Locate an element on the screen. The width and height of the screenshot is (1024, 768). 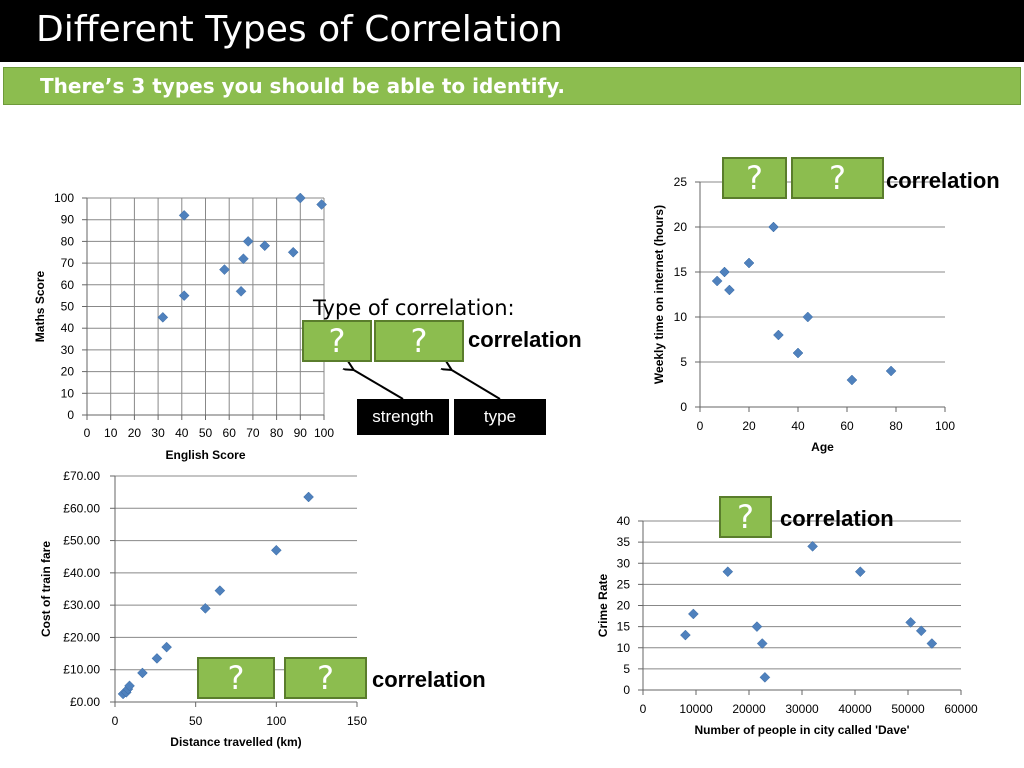
y-tick-label: £70.00 is located at coordinates (81, 476).